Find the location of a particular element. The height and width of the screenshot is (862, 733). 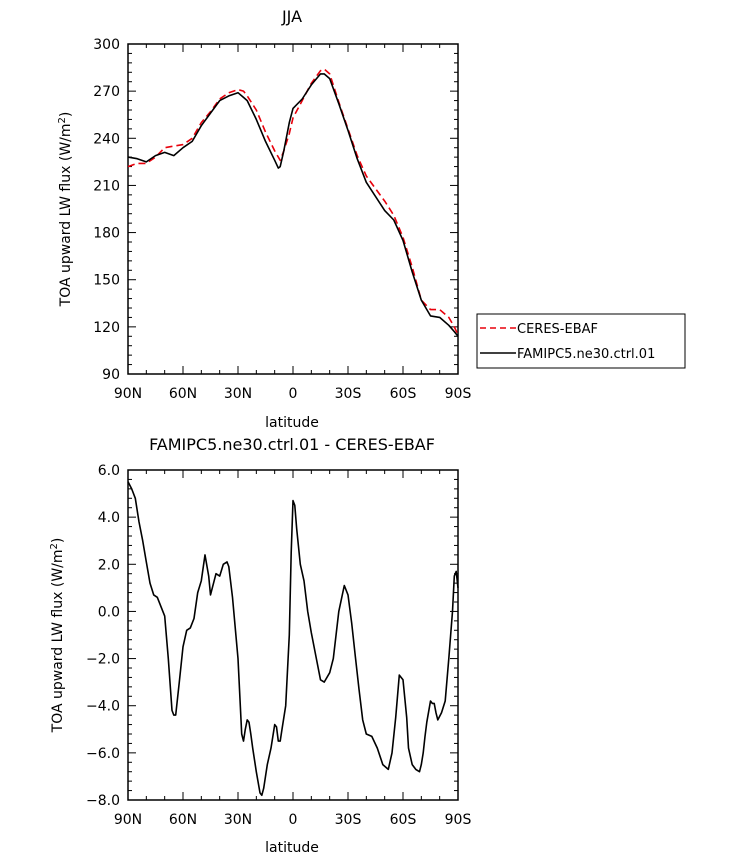

top-x-axis-label: latitude is located at coordinates (292, 423).